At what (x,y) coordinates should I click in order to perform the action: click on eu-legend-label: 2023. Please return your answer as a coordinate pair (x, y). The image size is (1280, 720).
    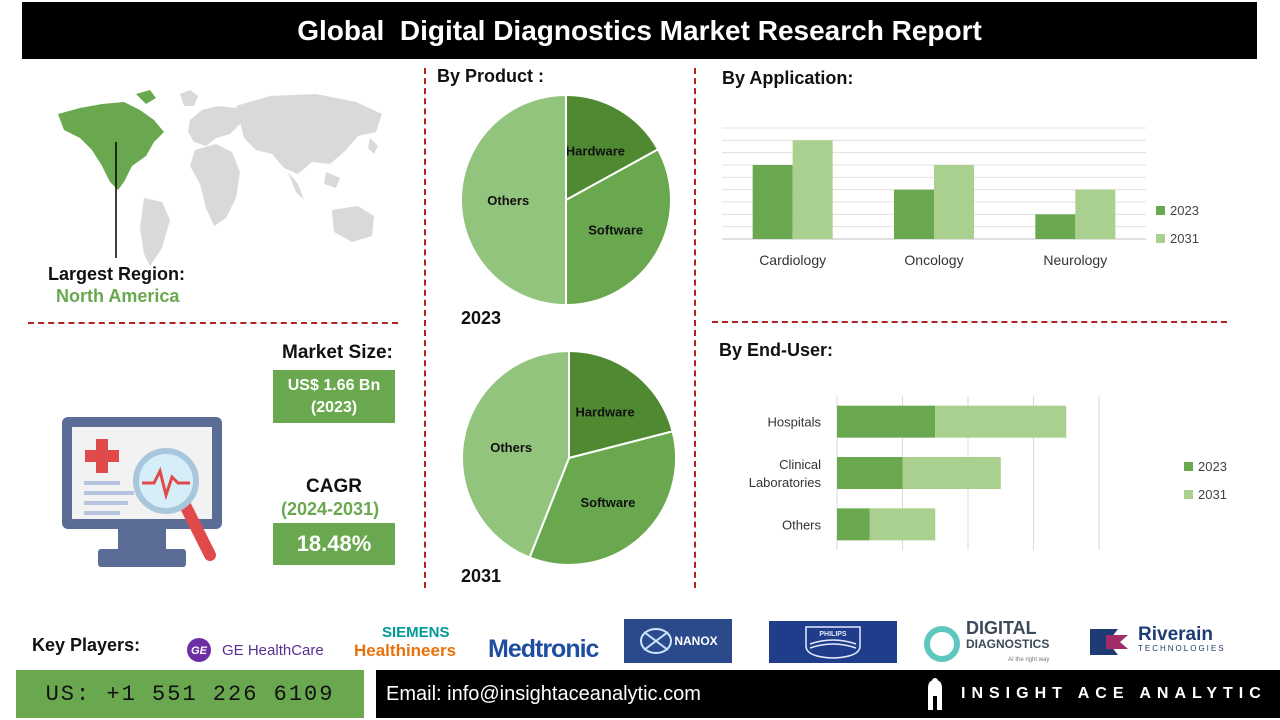
    Looking at the image, I should click on (1212, 466).